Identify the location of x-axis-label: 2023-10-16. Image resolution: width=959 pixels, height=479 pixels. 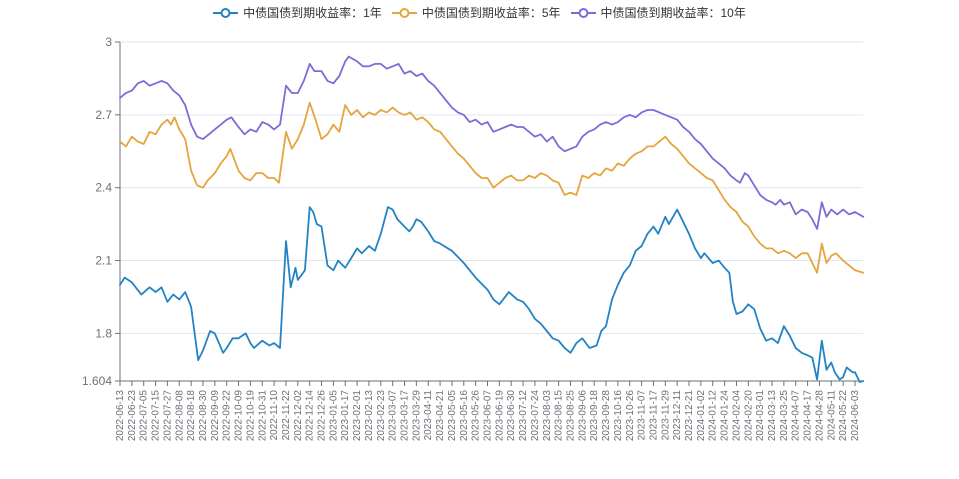
(618, 416).